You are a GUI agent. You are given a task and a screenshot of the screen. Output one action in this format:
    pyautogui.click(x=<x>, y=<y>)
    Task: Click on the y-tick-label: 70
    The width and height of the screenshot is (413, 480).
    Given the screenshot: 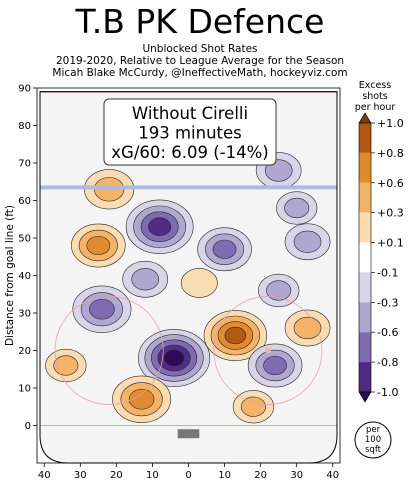 What is the action you would take?
    pyautogui.click(x=24, y=164)
    